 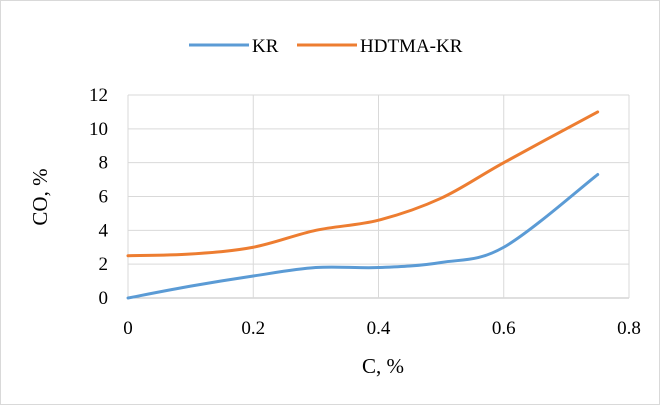 What do you see at coordinates (629, 328) in the screenshot?
I see `x-tick-label: 0.8` at bounding box center [629, 328].